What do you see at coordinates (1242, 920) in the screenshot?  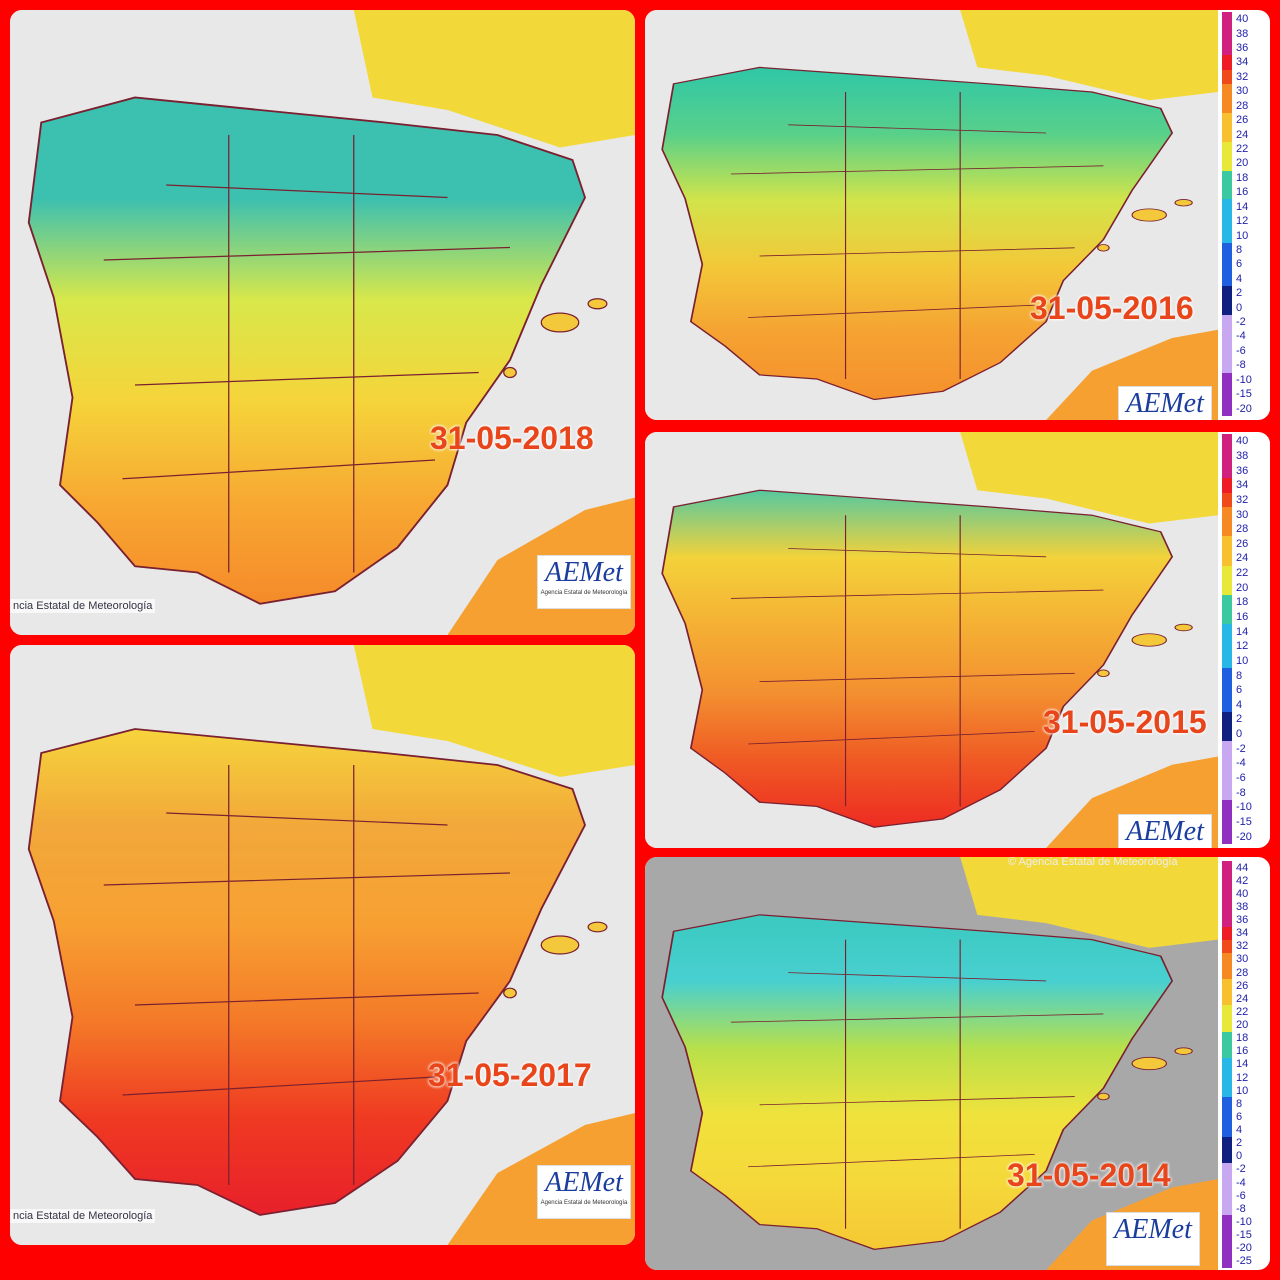 I see `legend-value: 36` at bounding box center [1242, 920].